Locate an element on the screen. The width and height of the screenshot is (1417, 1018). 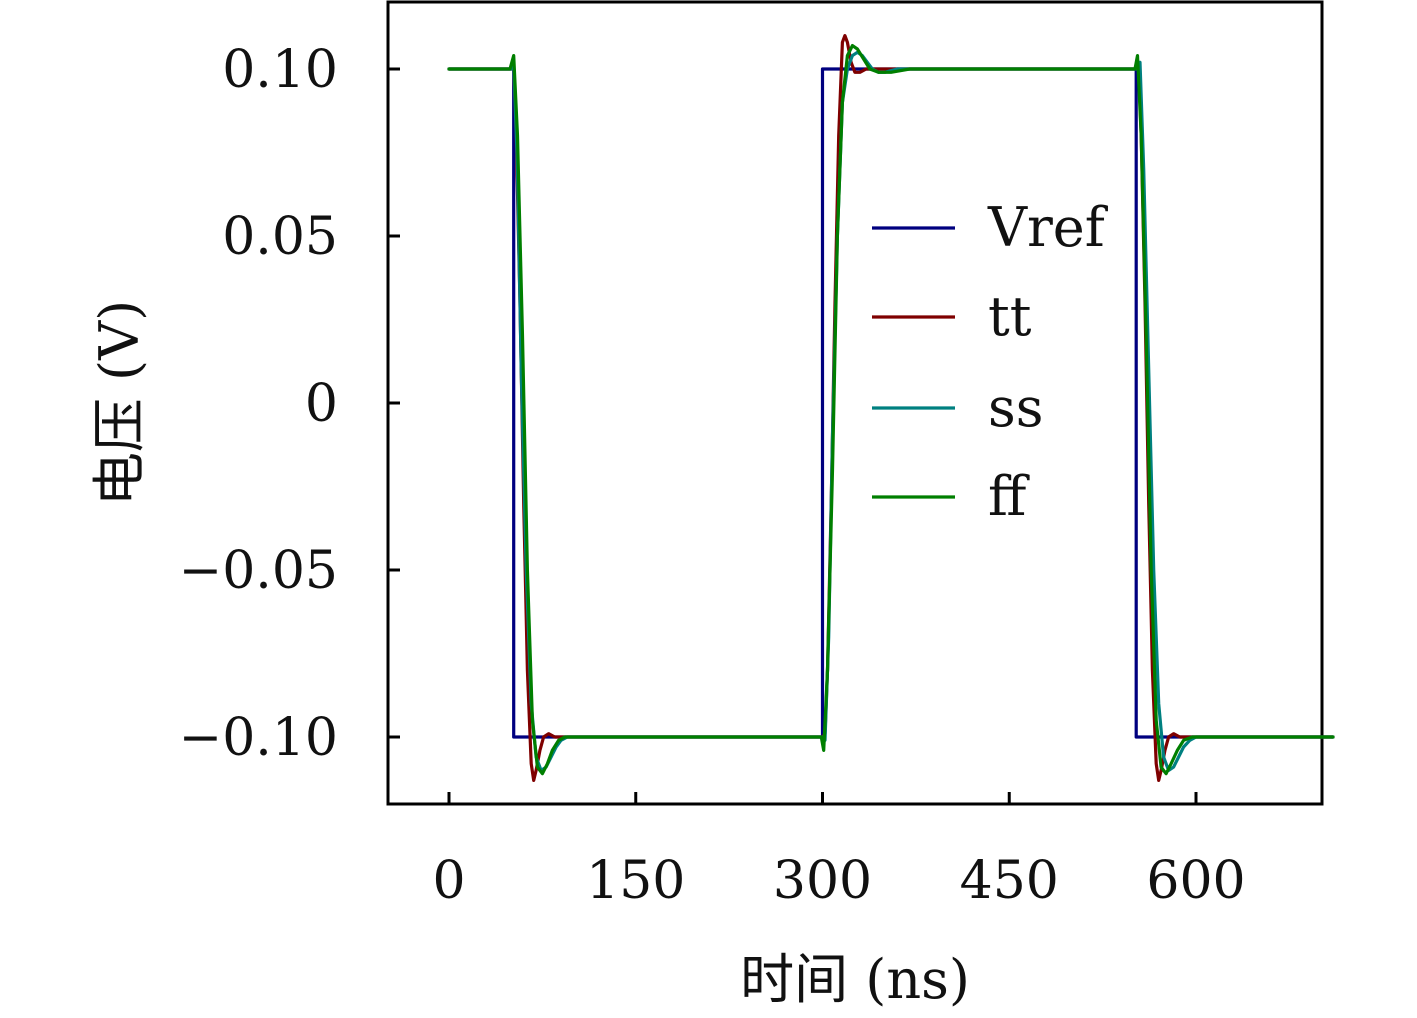
y-tick-label: −0.10 is located at coordinates (258, 738).